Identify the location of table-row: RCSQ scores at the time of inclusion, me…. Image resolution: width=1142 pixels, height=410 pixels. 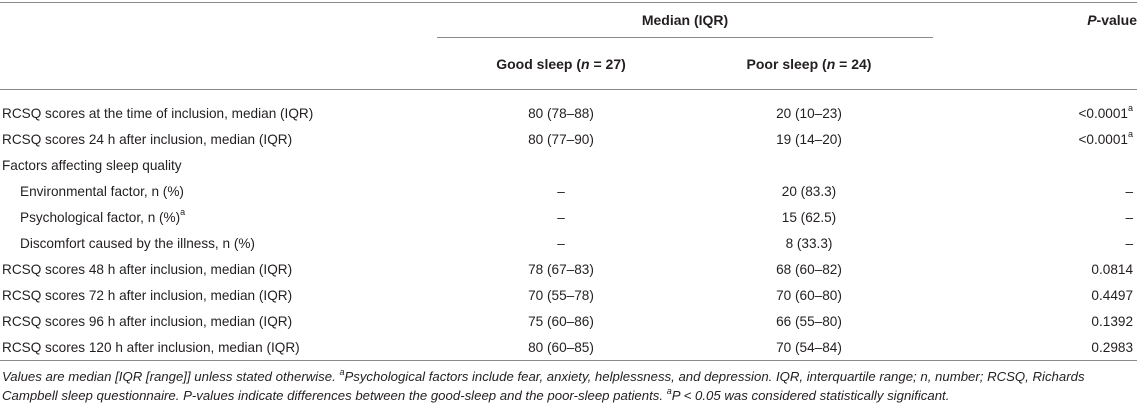
(568, 108).